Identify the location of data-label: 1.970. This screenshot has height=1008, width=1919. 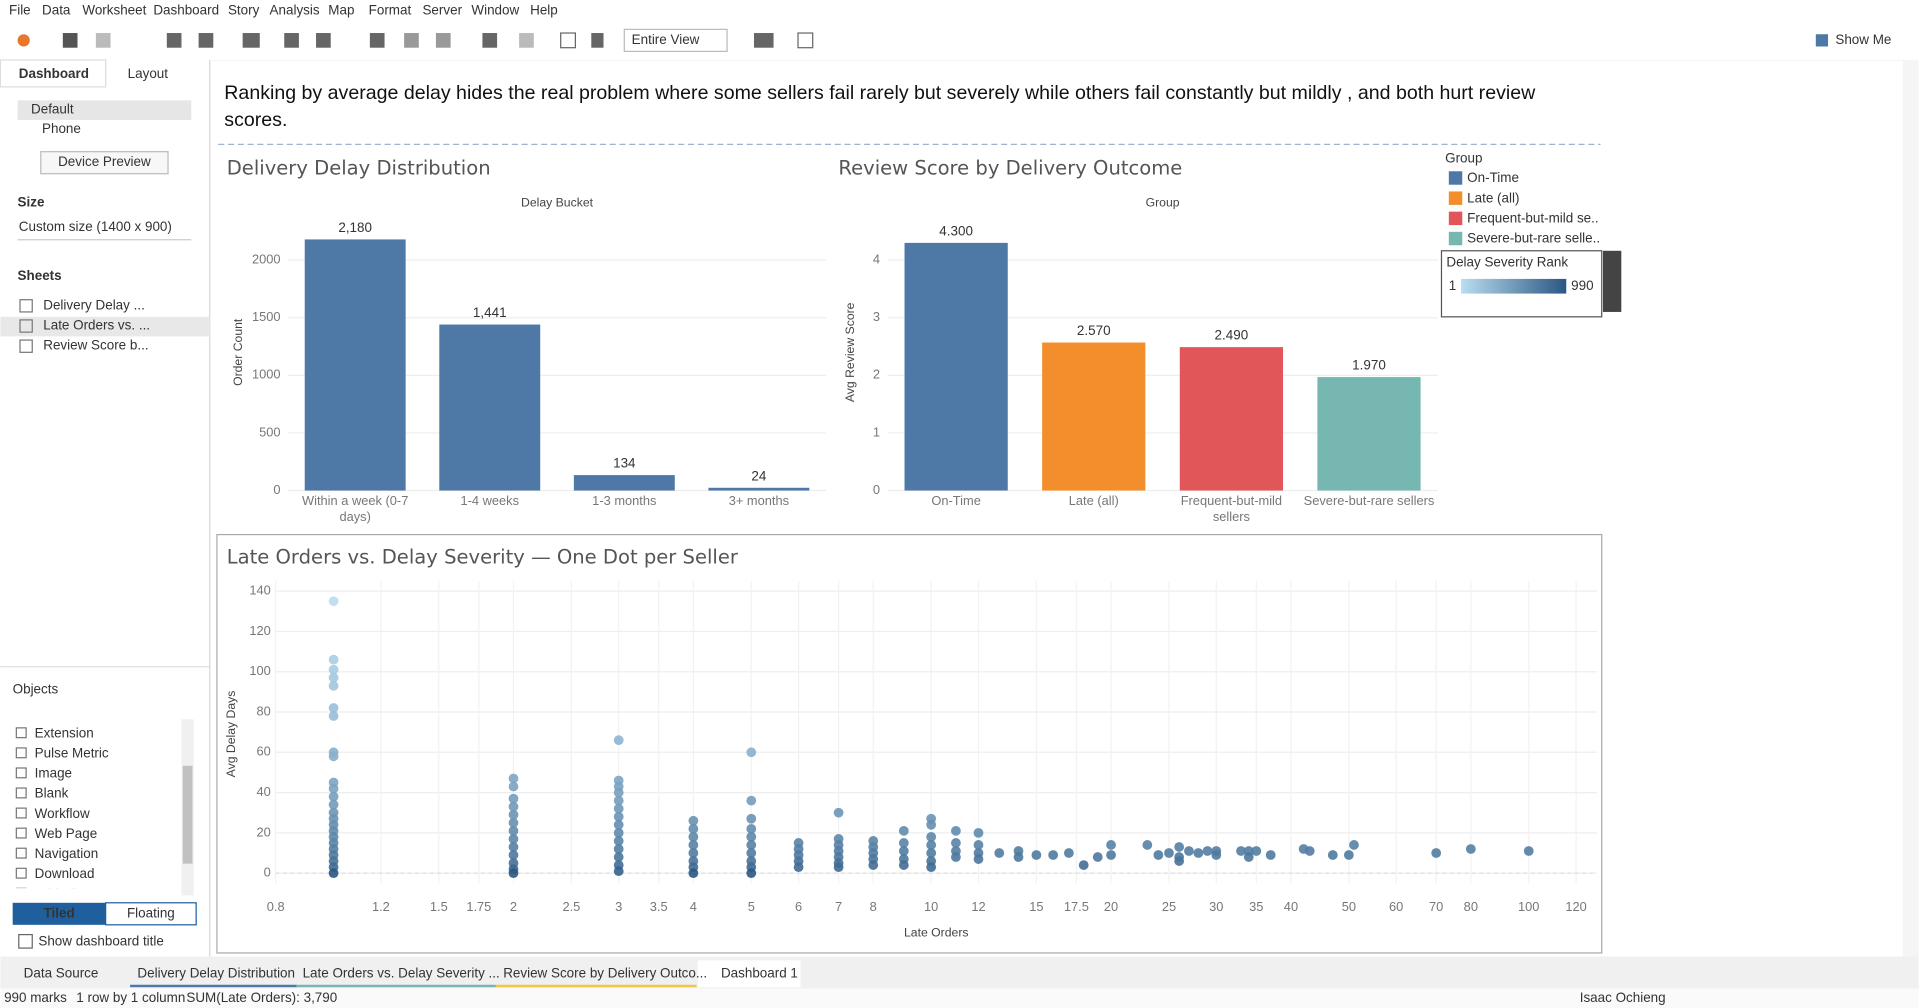
(1369, 365).